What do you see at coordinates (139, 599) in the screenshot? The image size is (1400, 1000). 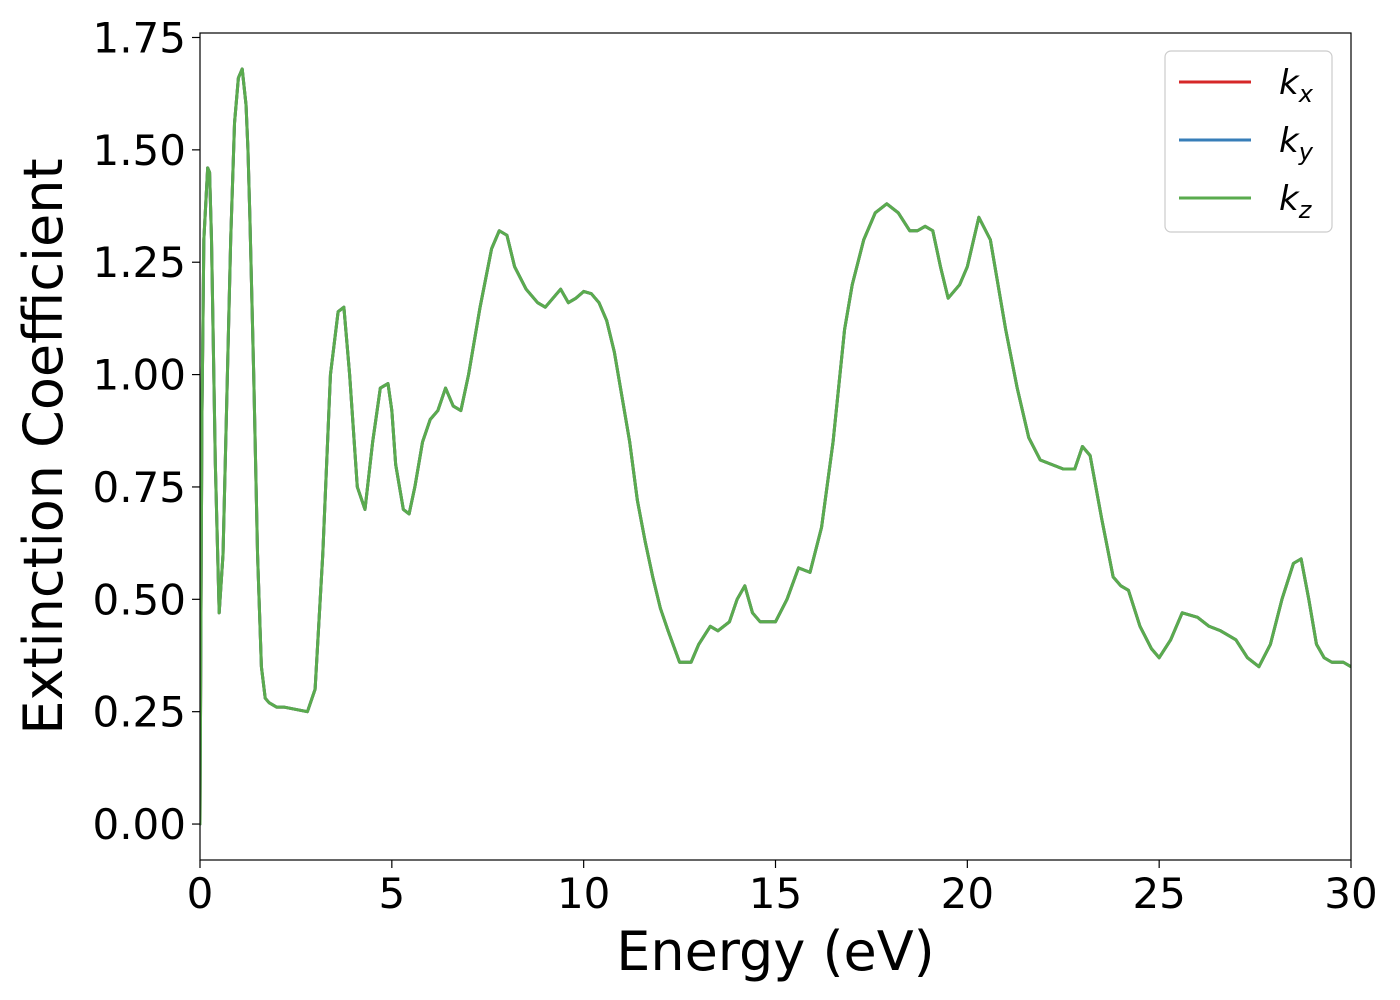 I see `y-tick-label: 0.50` at bounding box center [139, 599].